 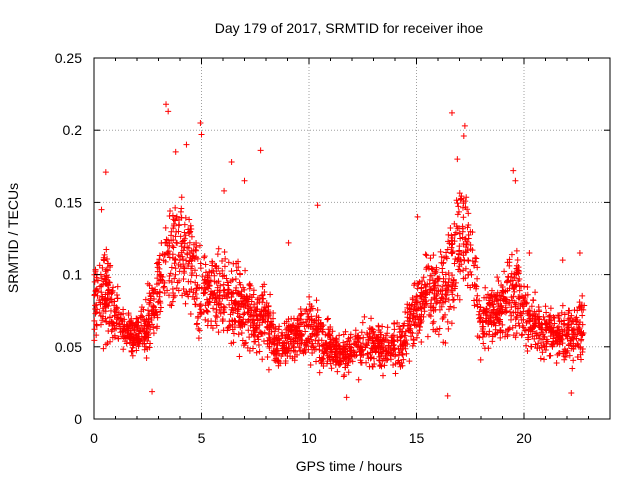 I want to click on x-tick-label: 15, so click(x=417, y=438).